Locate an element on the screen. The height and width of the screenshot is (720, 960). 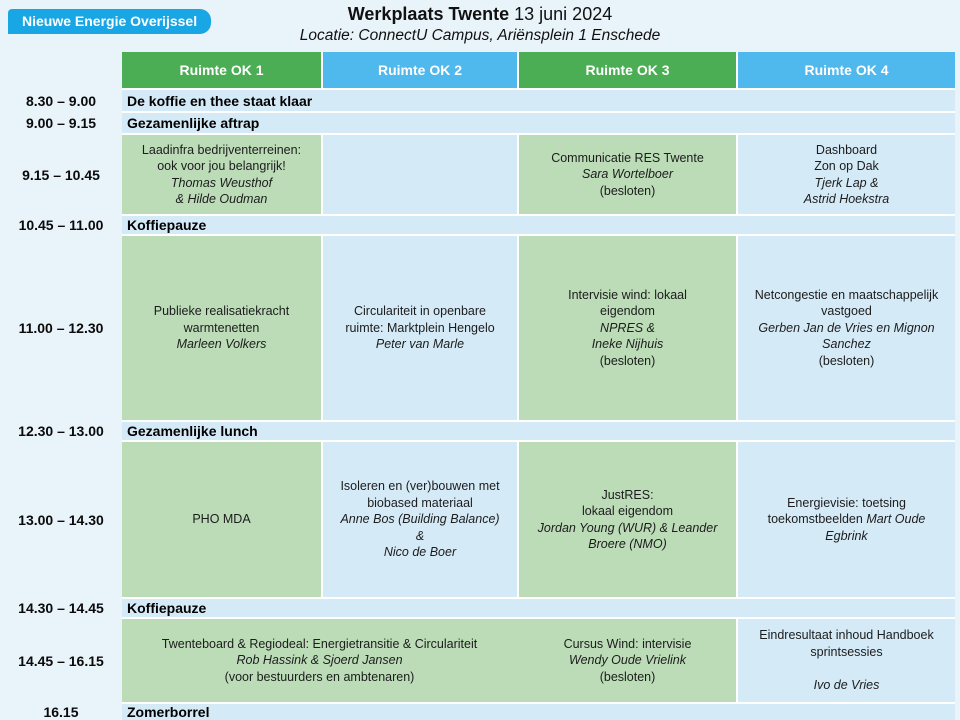
time-slot: 16.15 is located at coordinates (61, 712).